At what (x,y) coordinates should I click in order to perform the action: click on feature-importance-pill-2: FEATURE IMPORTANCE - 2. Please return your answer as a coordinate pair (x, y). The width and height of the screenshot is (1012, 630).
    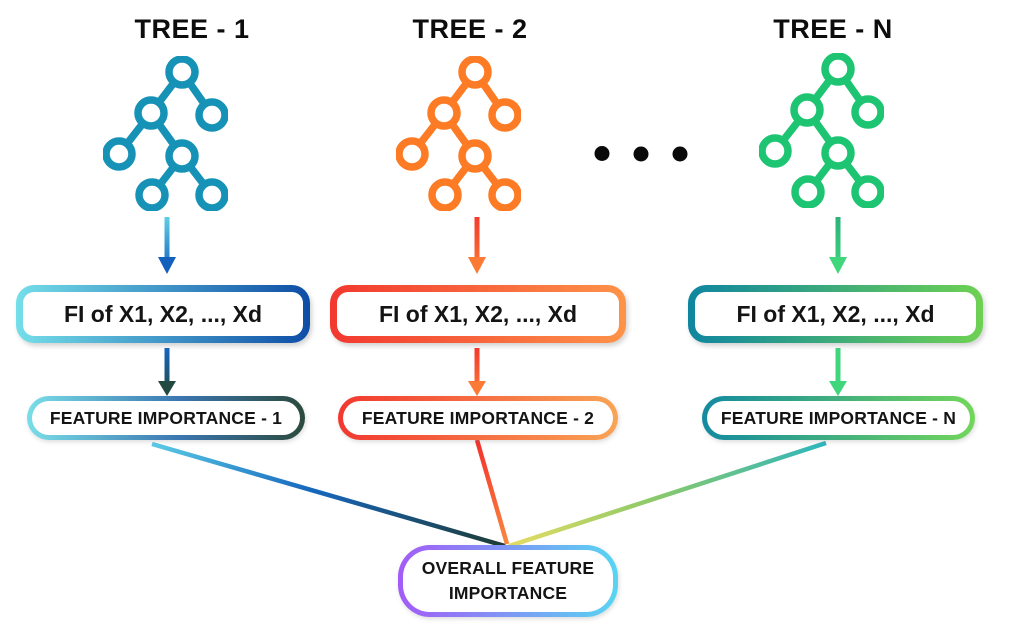
    Looking at the image, I should click on (478, 418).